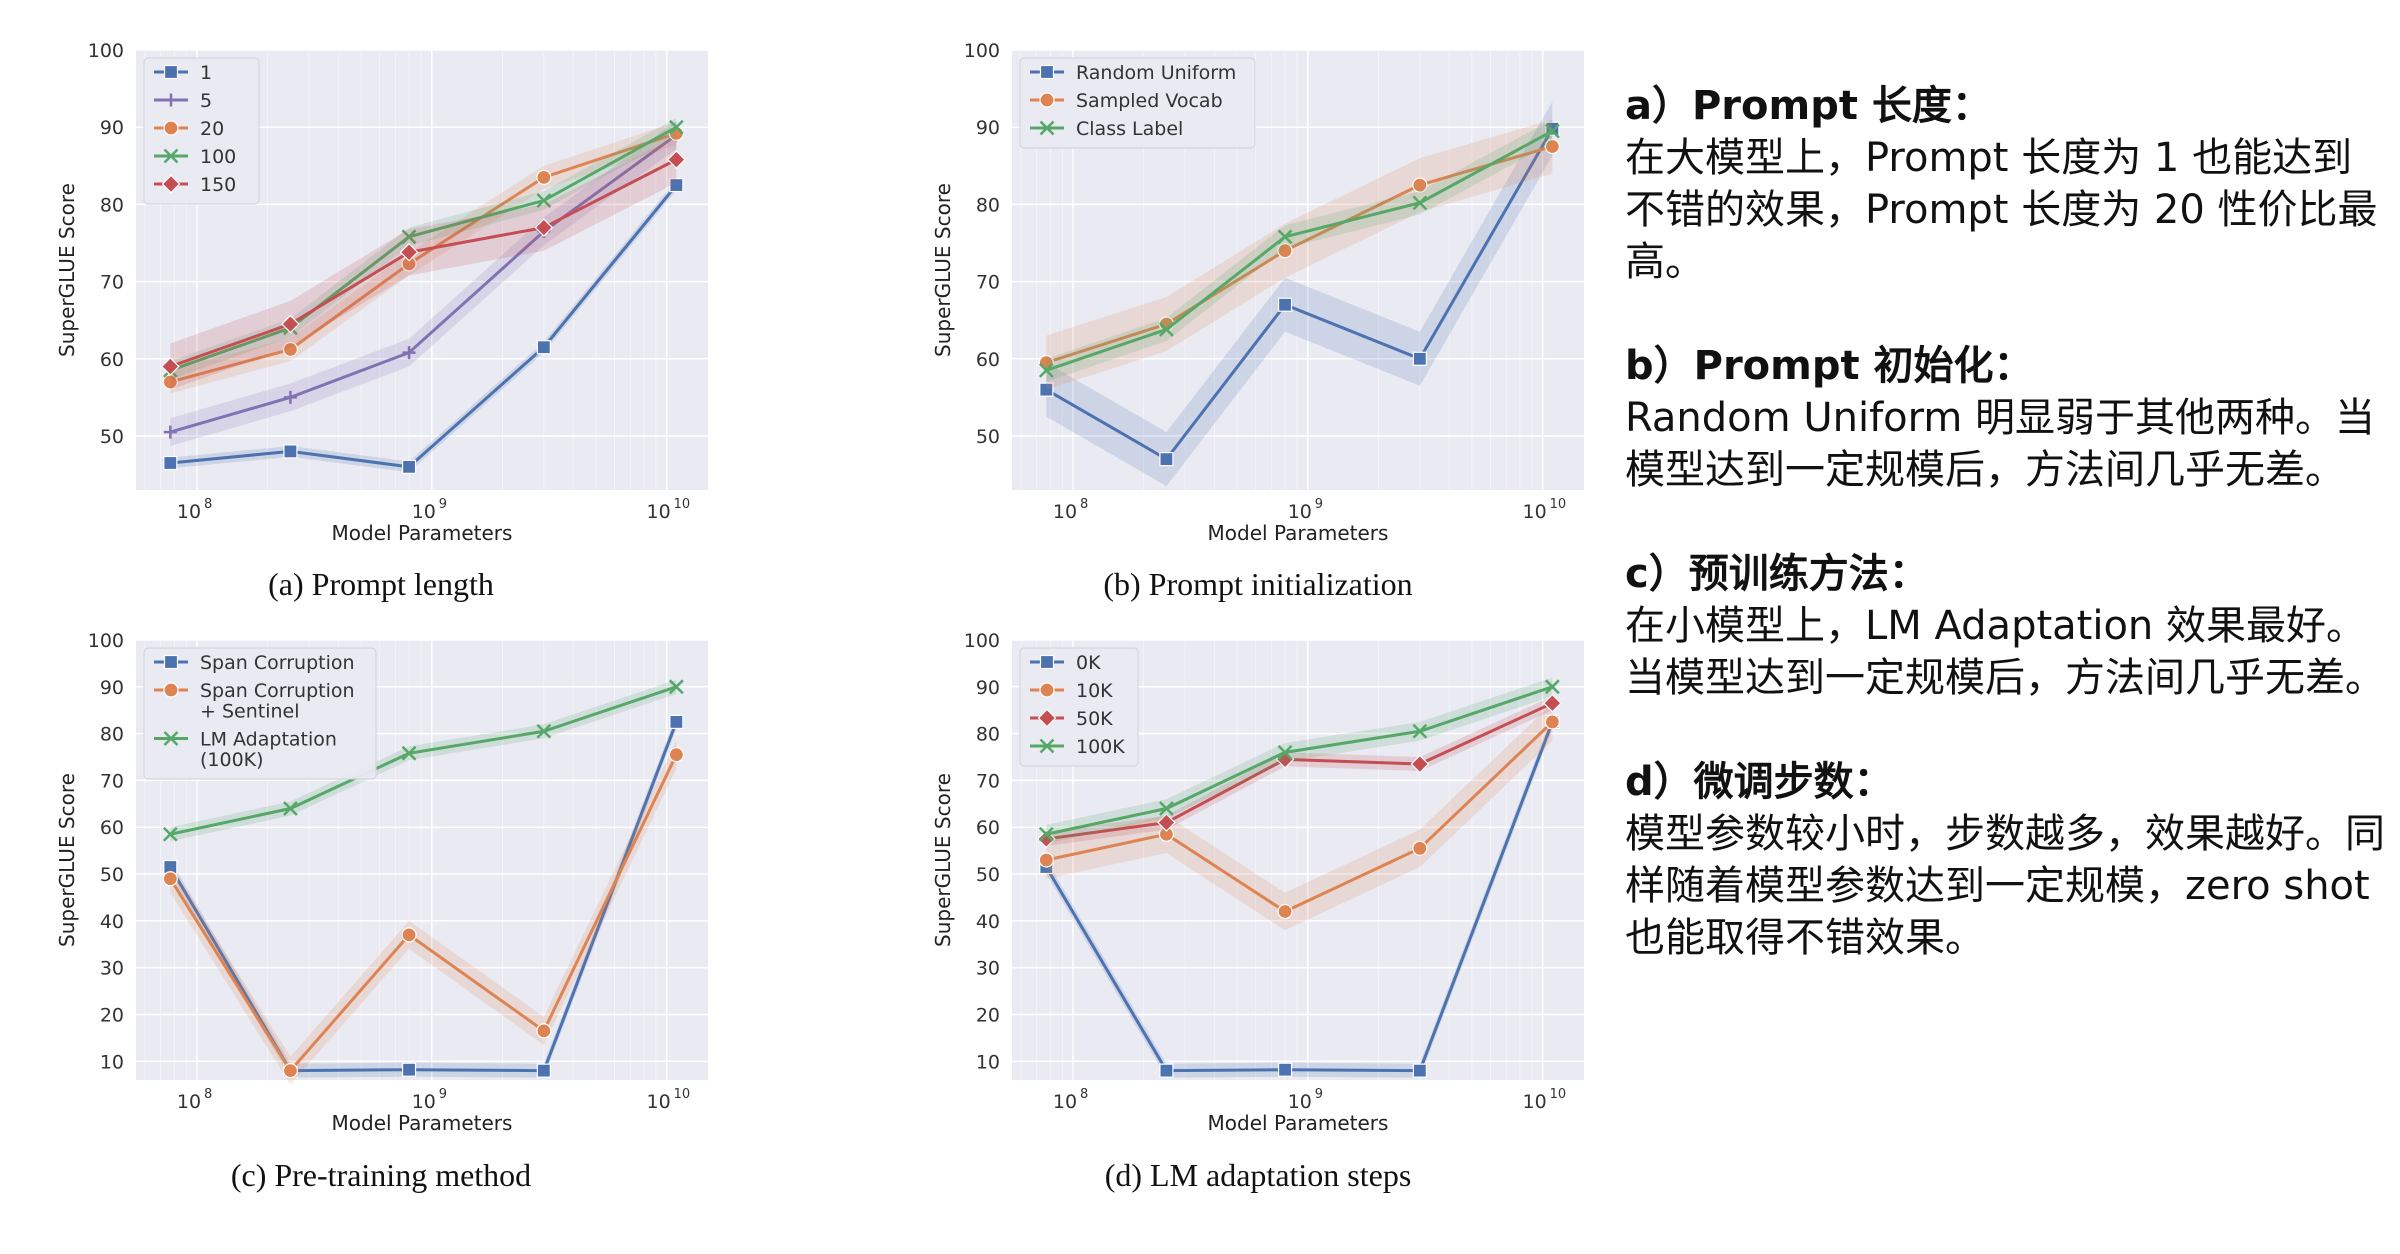 The width and height of the screenshot is (2400, 1254). Describe the element at coordinates (212, 129) in the screenshot. I see `legend-label: 20` at that location.